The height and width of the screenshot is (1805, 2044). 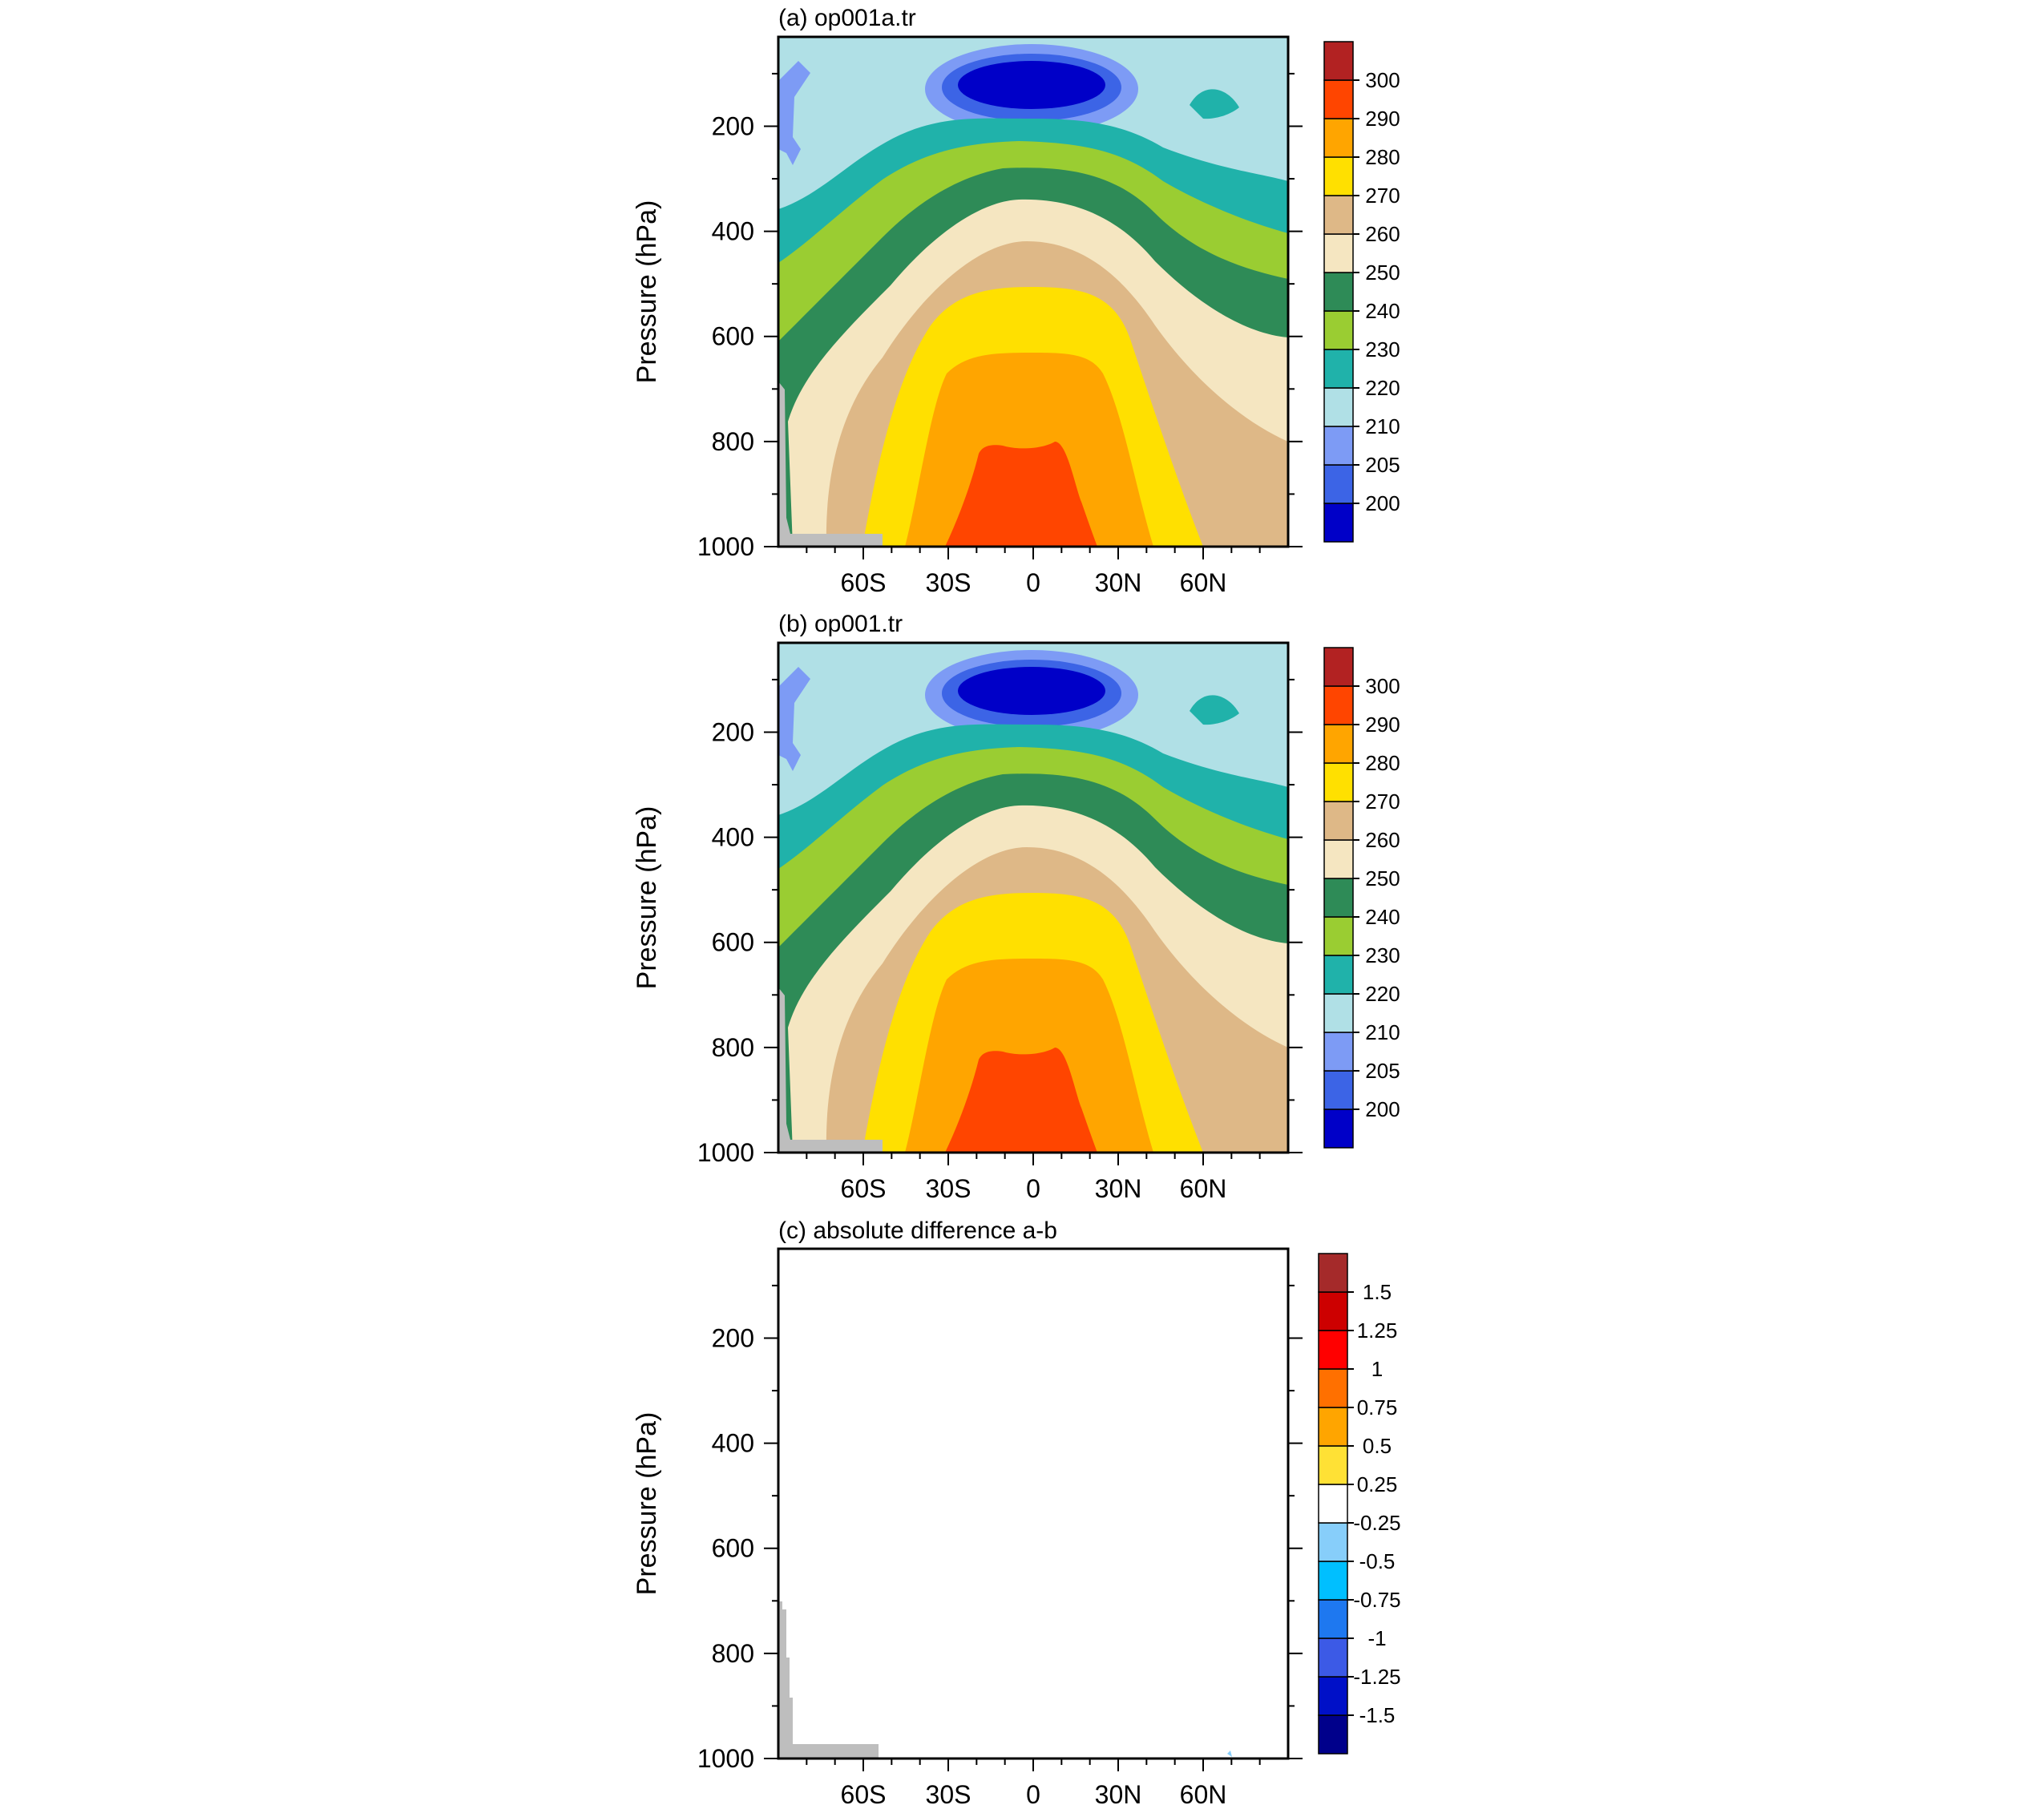 I want to click on panel-a-contour-field, so click(x=1033, y=292).